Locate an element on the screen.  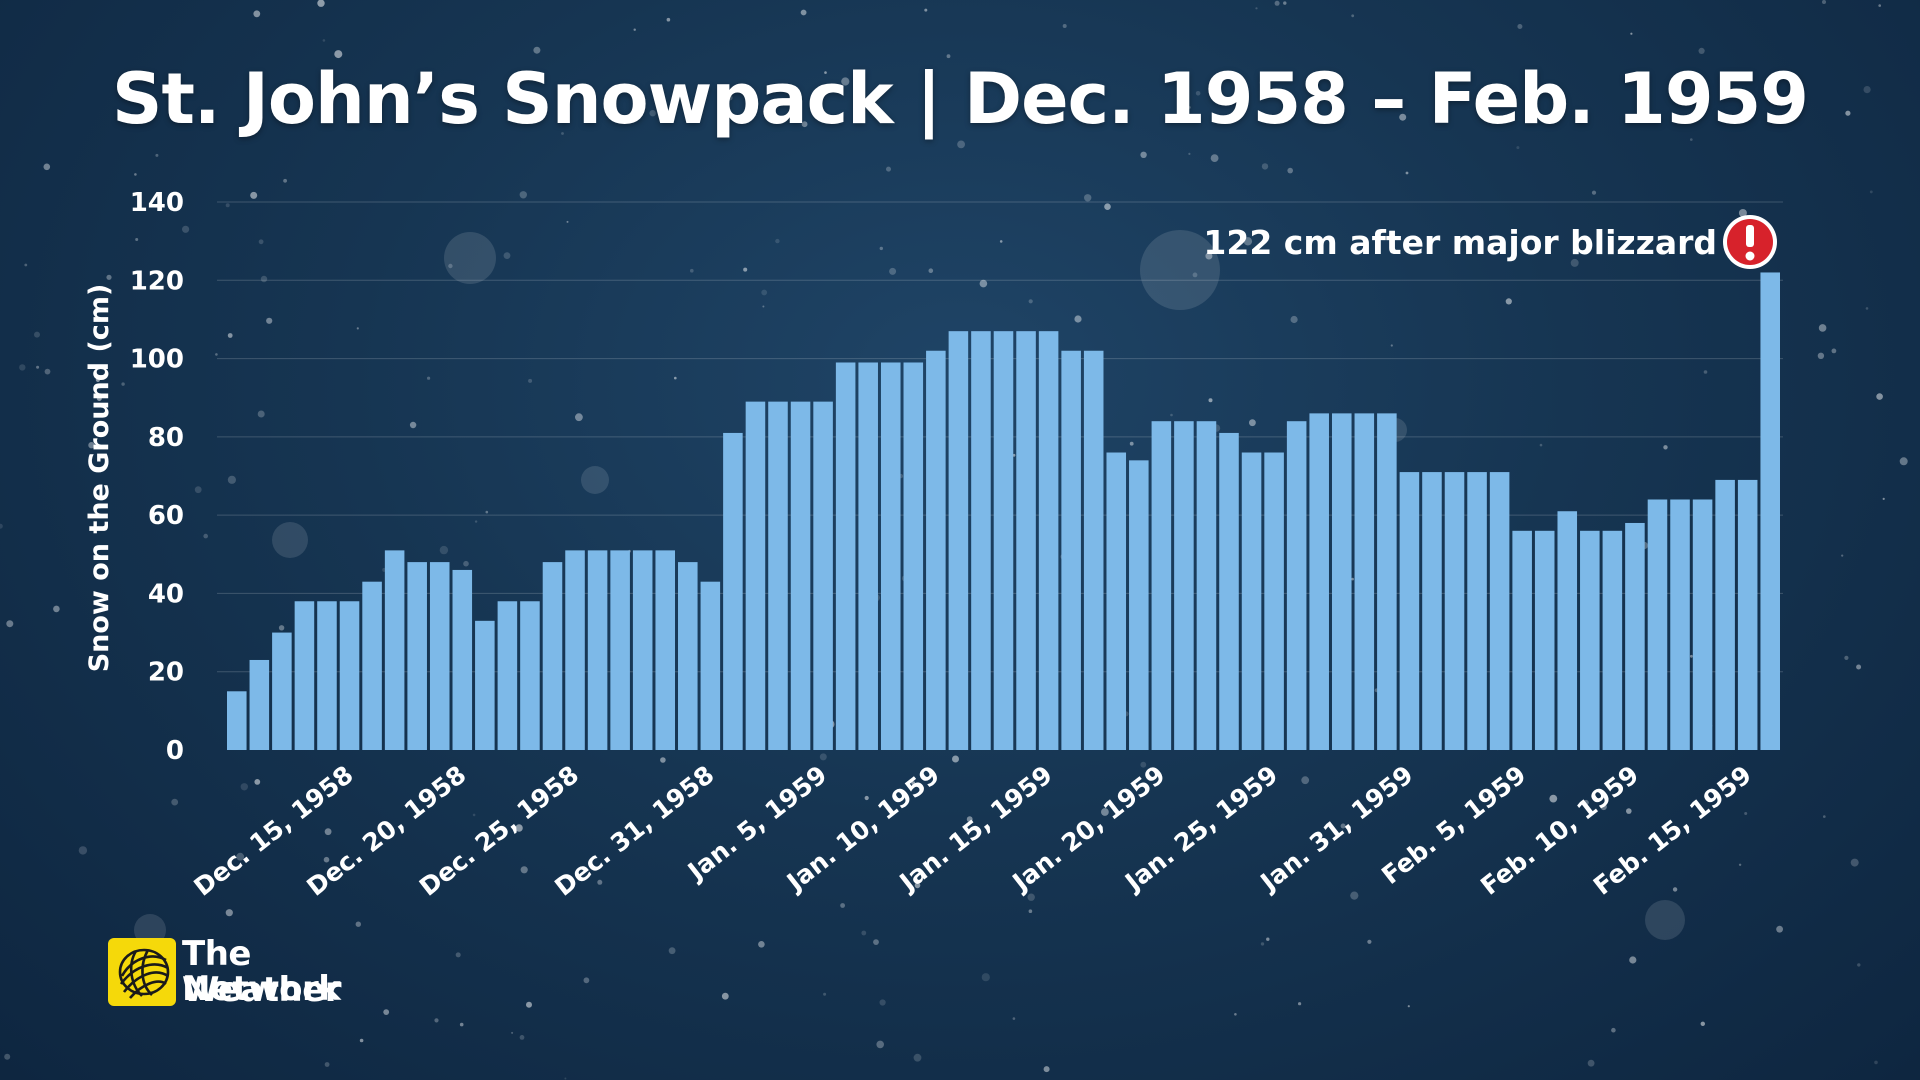
the-weather-network-logo: The Weather Network is located at coordinates (258, 973).